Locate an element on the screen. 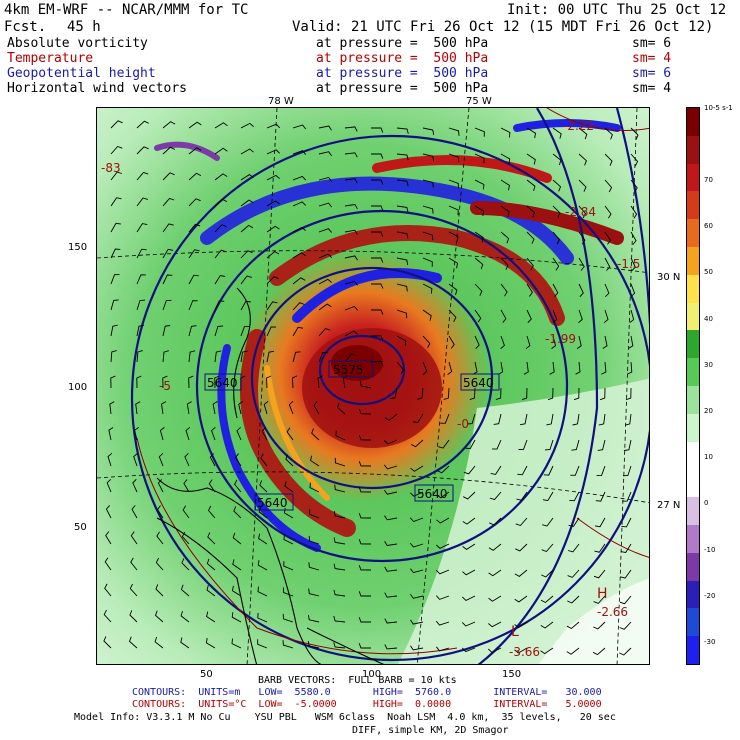 The height and width of the screenshot is (740, 740). height-label: 5640 is located at coordinates (432, 494).